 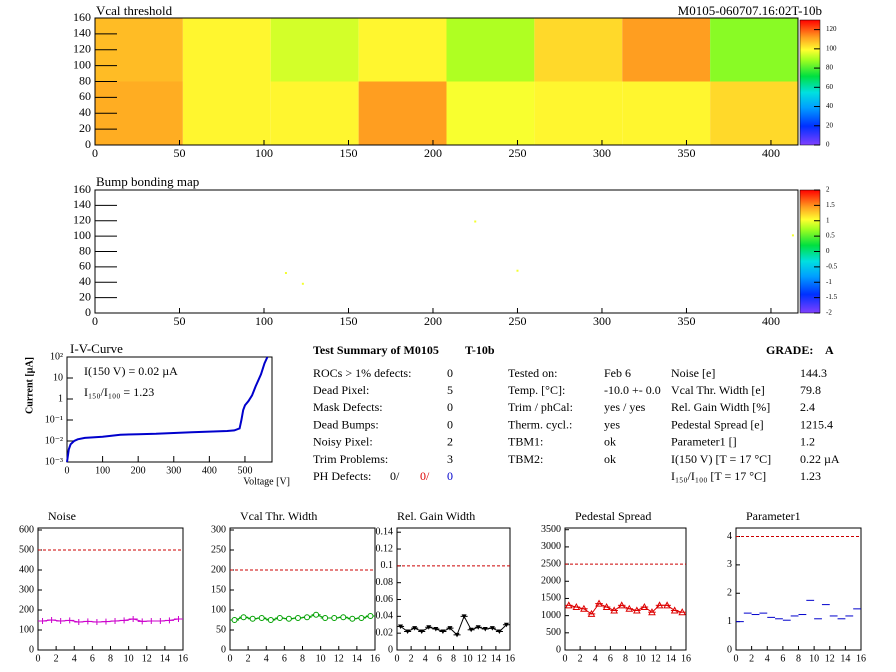 What do you see at coordinates (218, 529) in the screenshot?
I see `y-tick-label: 300` at bounding box center [218, 529].